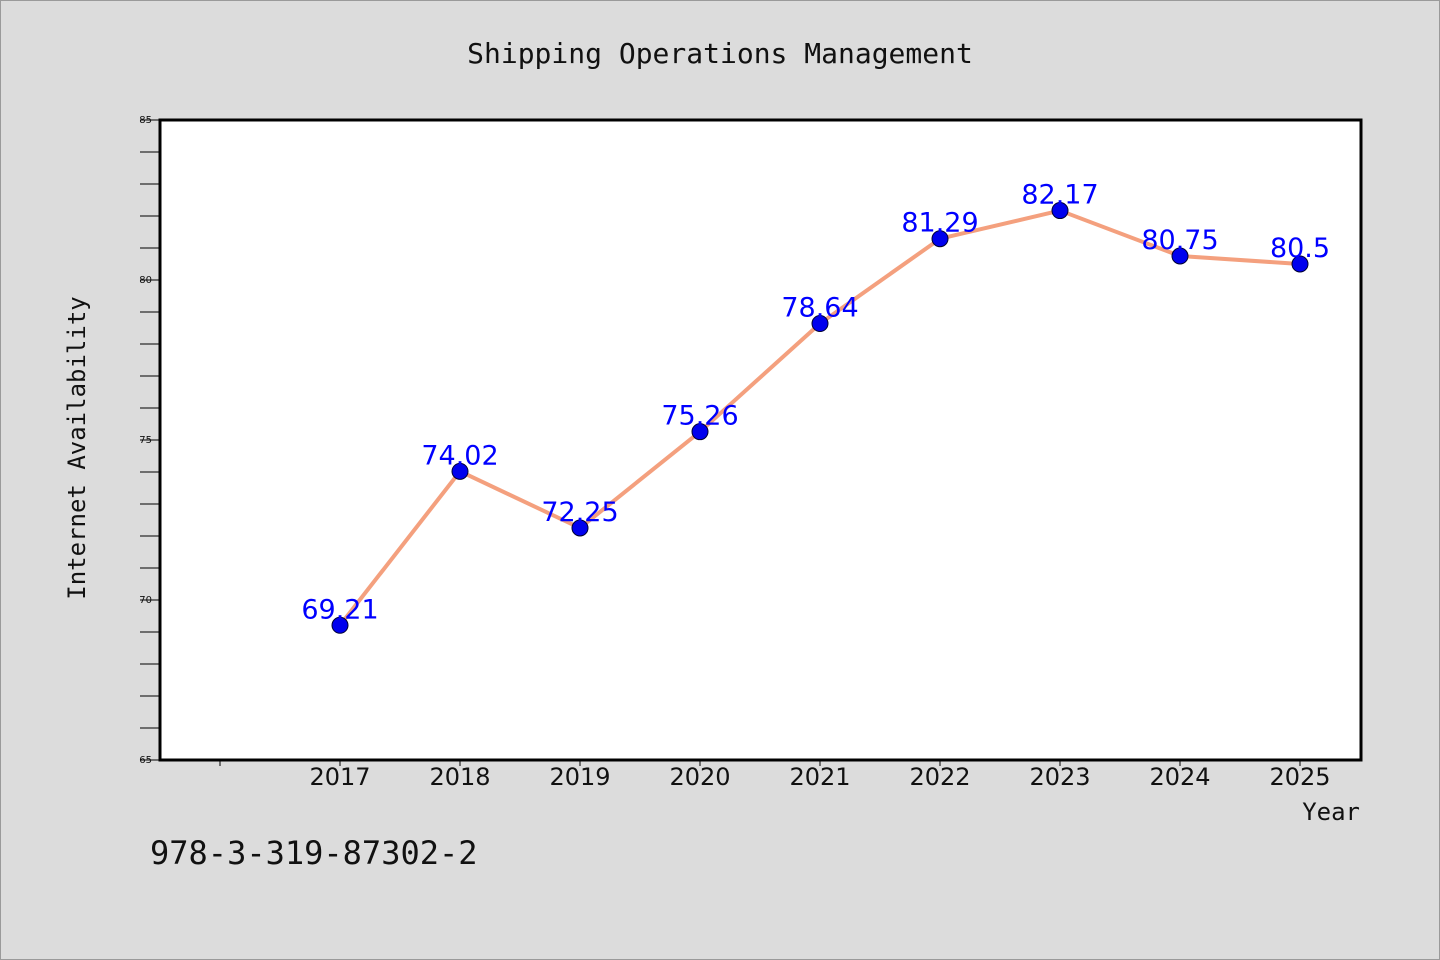 The image size is (1440, 960). I want to click on y-tick-label: 75, so click(145, 440).